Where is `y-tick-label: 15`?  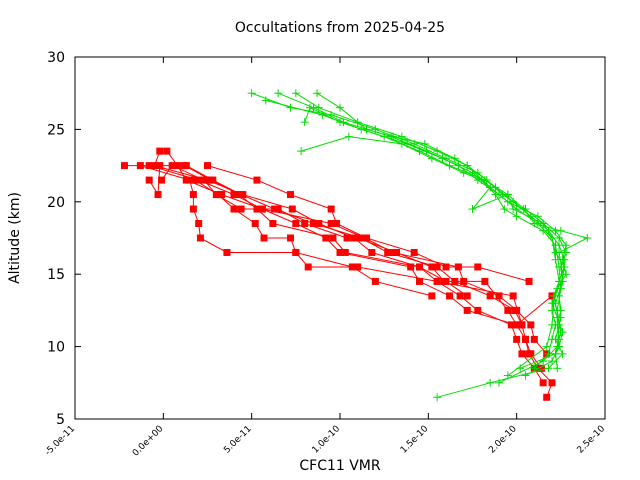
y-tick-label: 15 is located at coordinates (56, 275).